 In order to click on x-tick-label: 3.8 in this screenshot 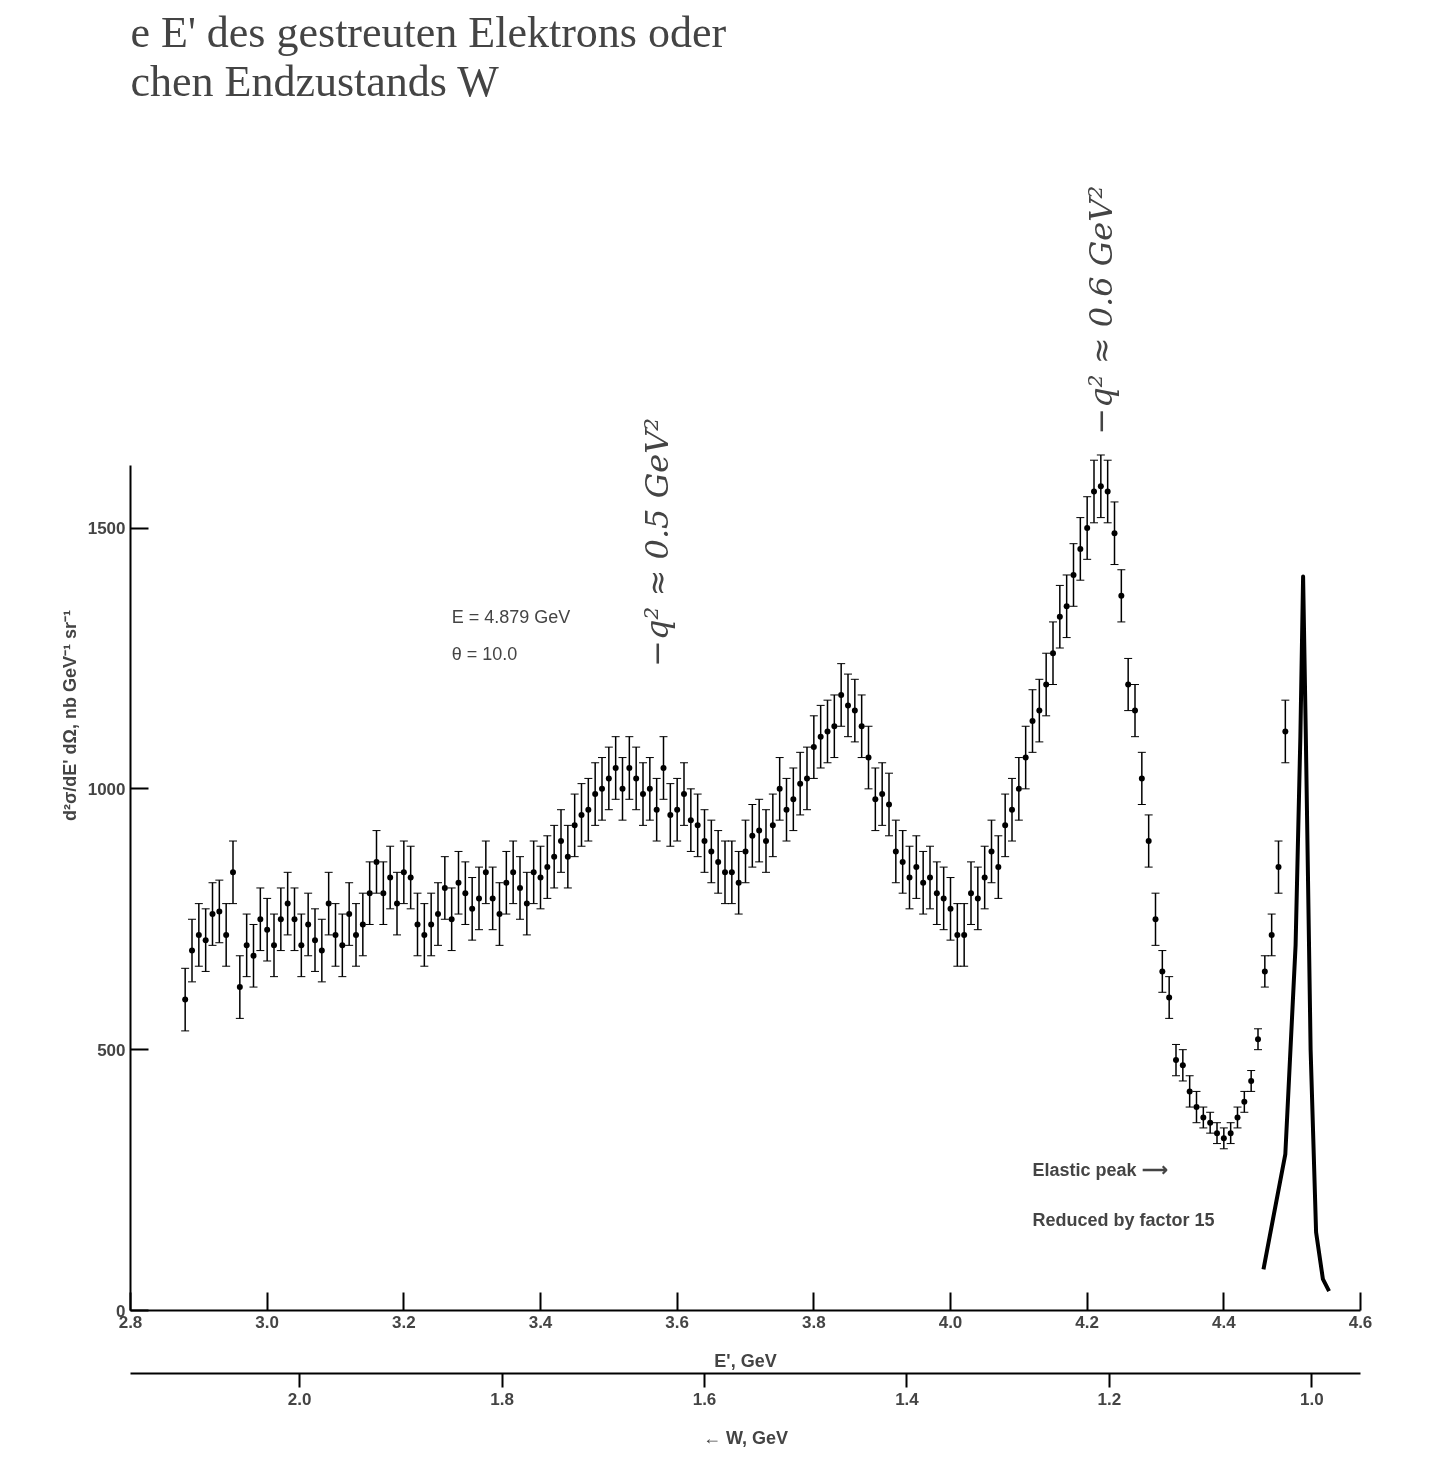, I will do `click(814, 1322)`.